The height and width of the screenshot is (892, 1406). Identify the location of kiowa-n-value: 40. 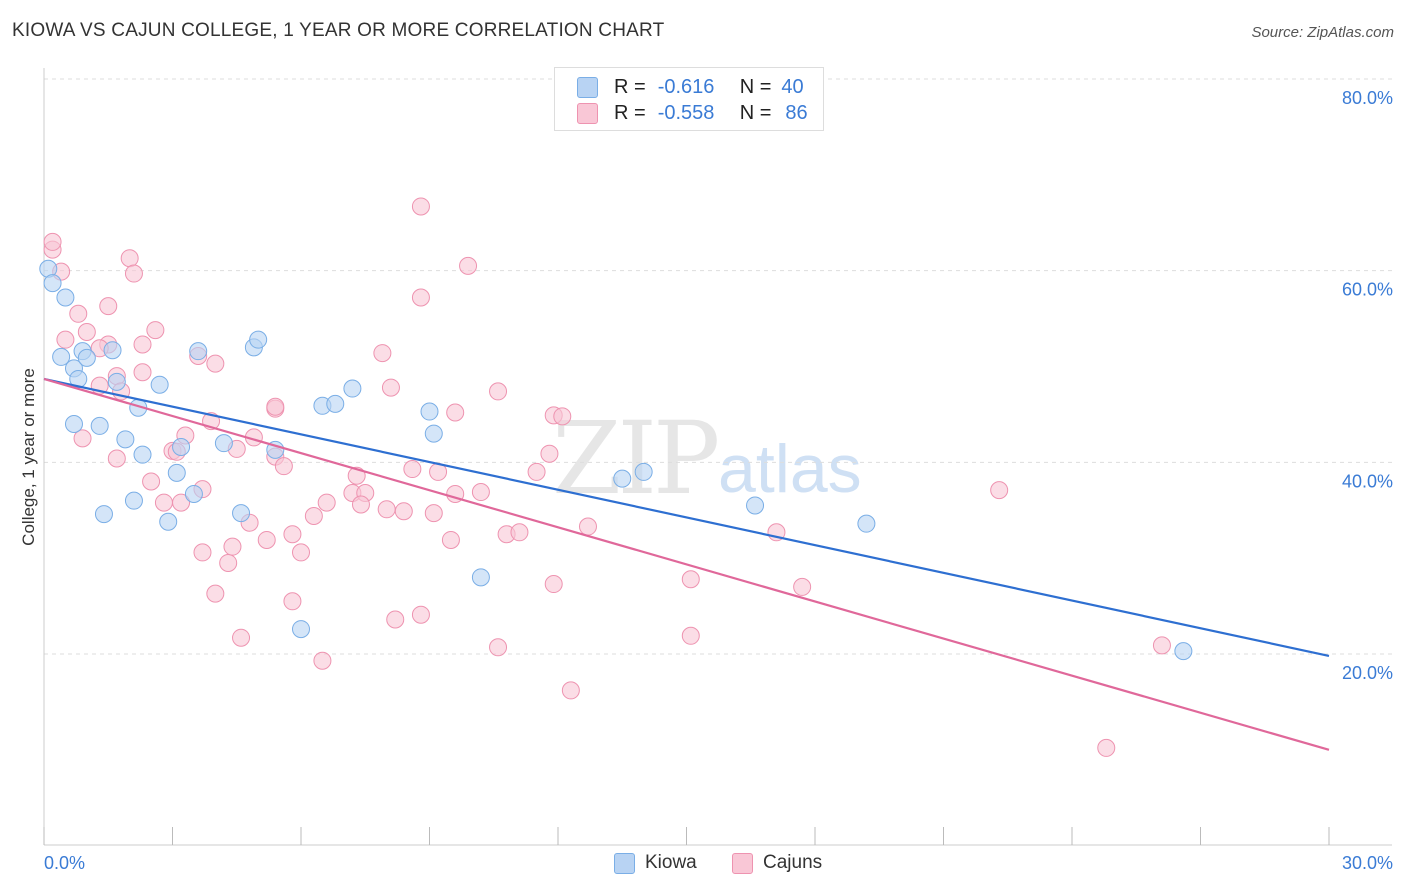
(792, 86).